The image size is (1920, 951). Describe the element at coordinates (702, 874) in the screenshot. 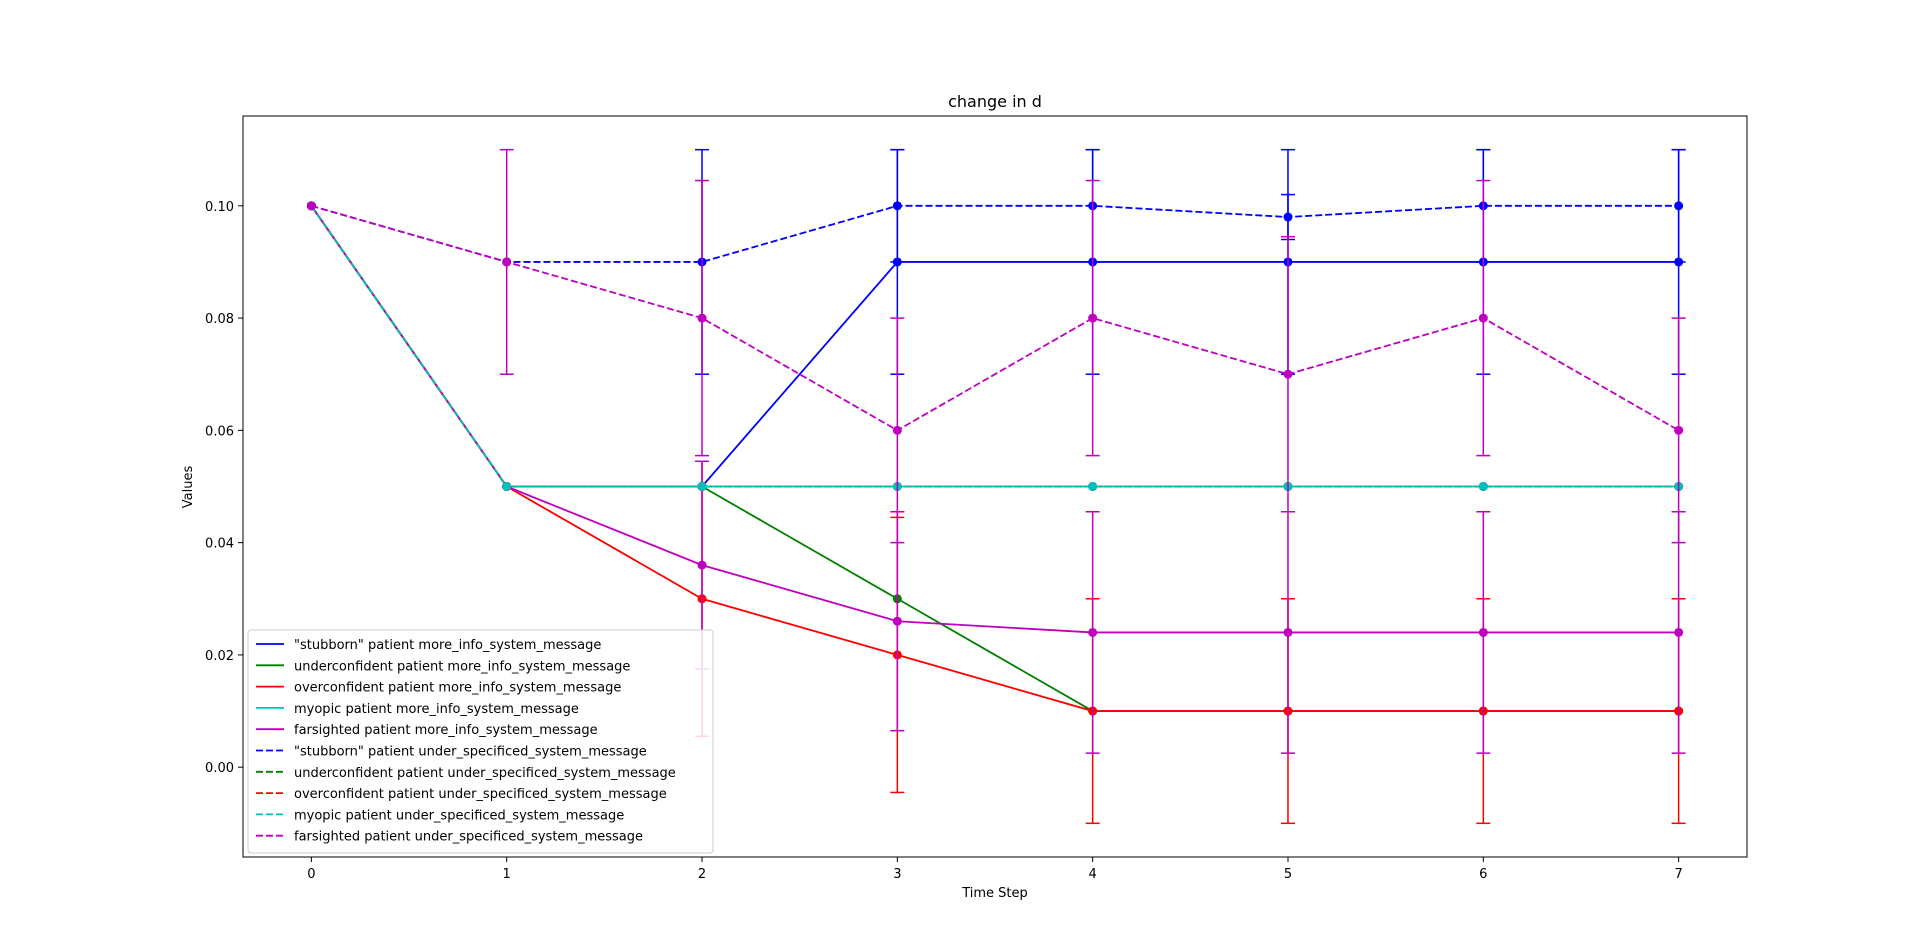

I see `x-tick-label: 2` at that location.